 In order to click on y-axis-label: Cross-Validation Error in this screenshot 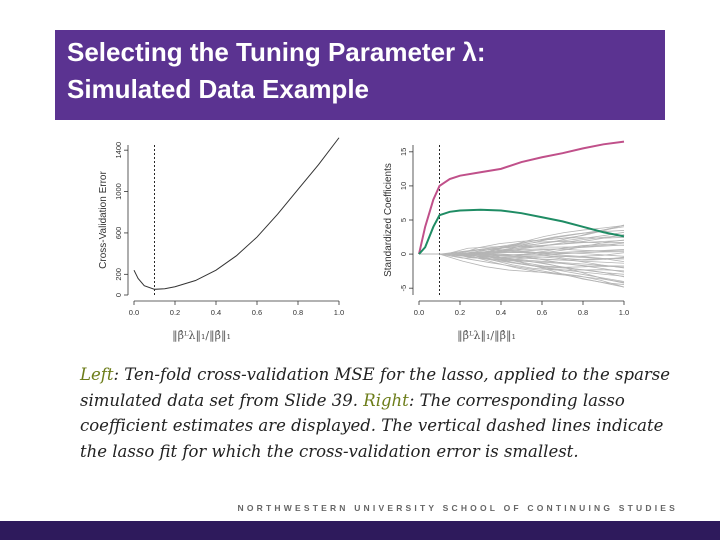, I will do `click(103, 220)`.